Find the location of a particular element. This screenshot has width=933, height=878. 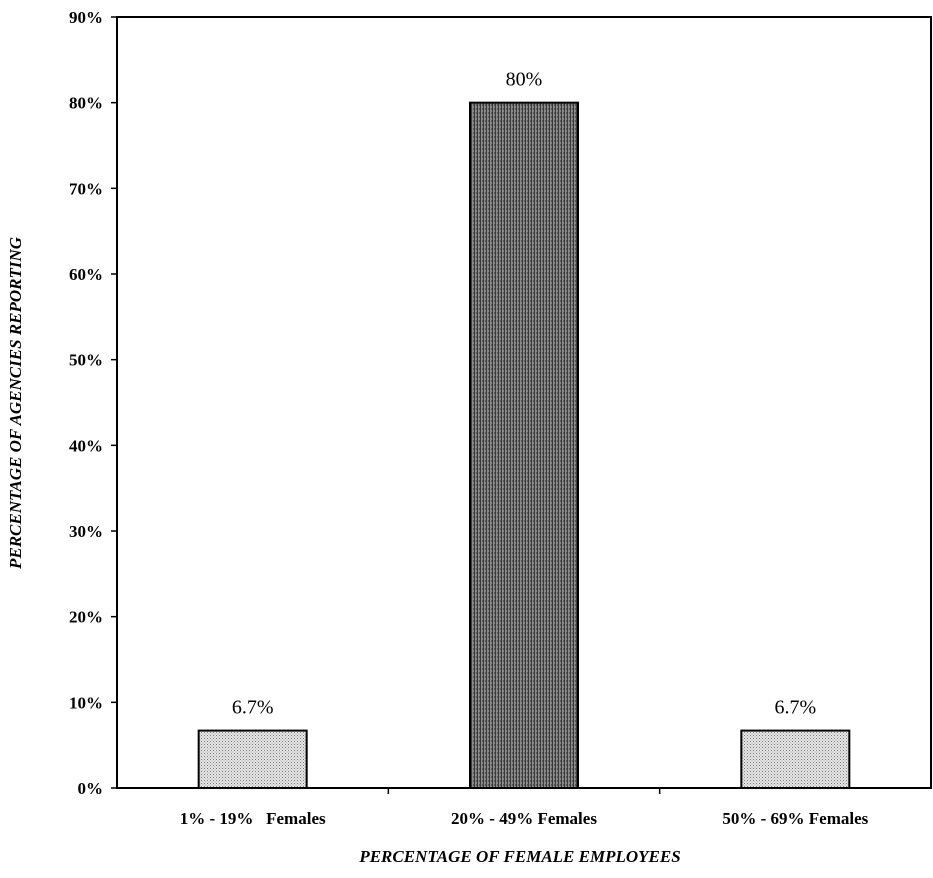

y-tick-label: 20% is located at coordinates (86, 617).